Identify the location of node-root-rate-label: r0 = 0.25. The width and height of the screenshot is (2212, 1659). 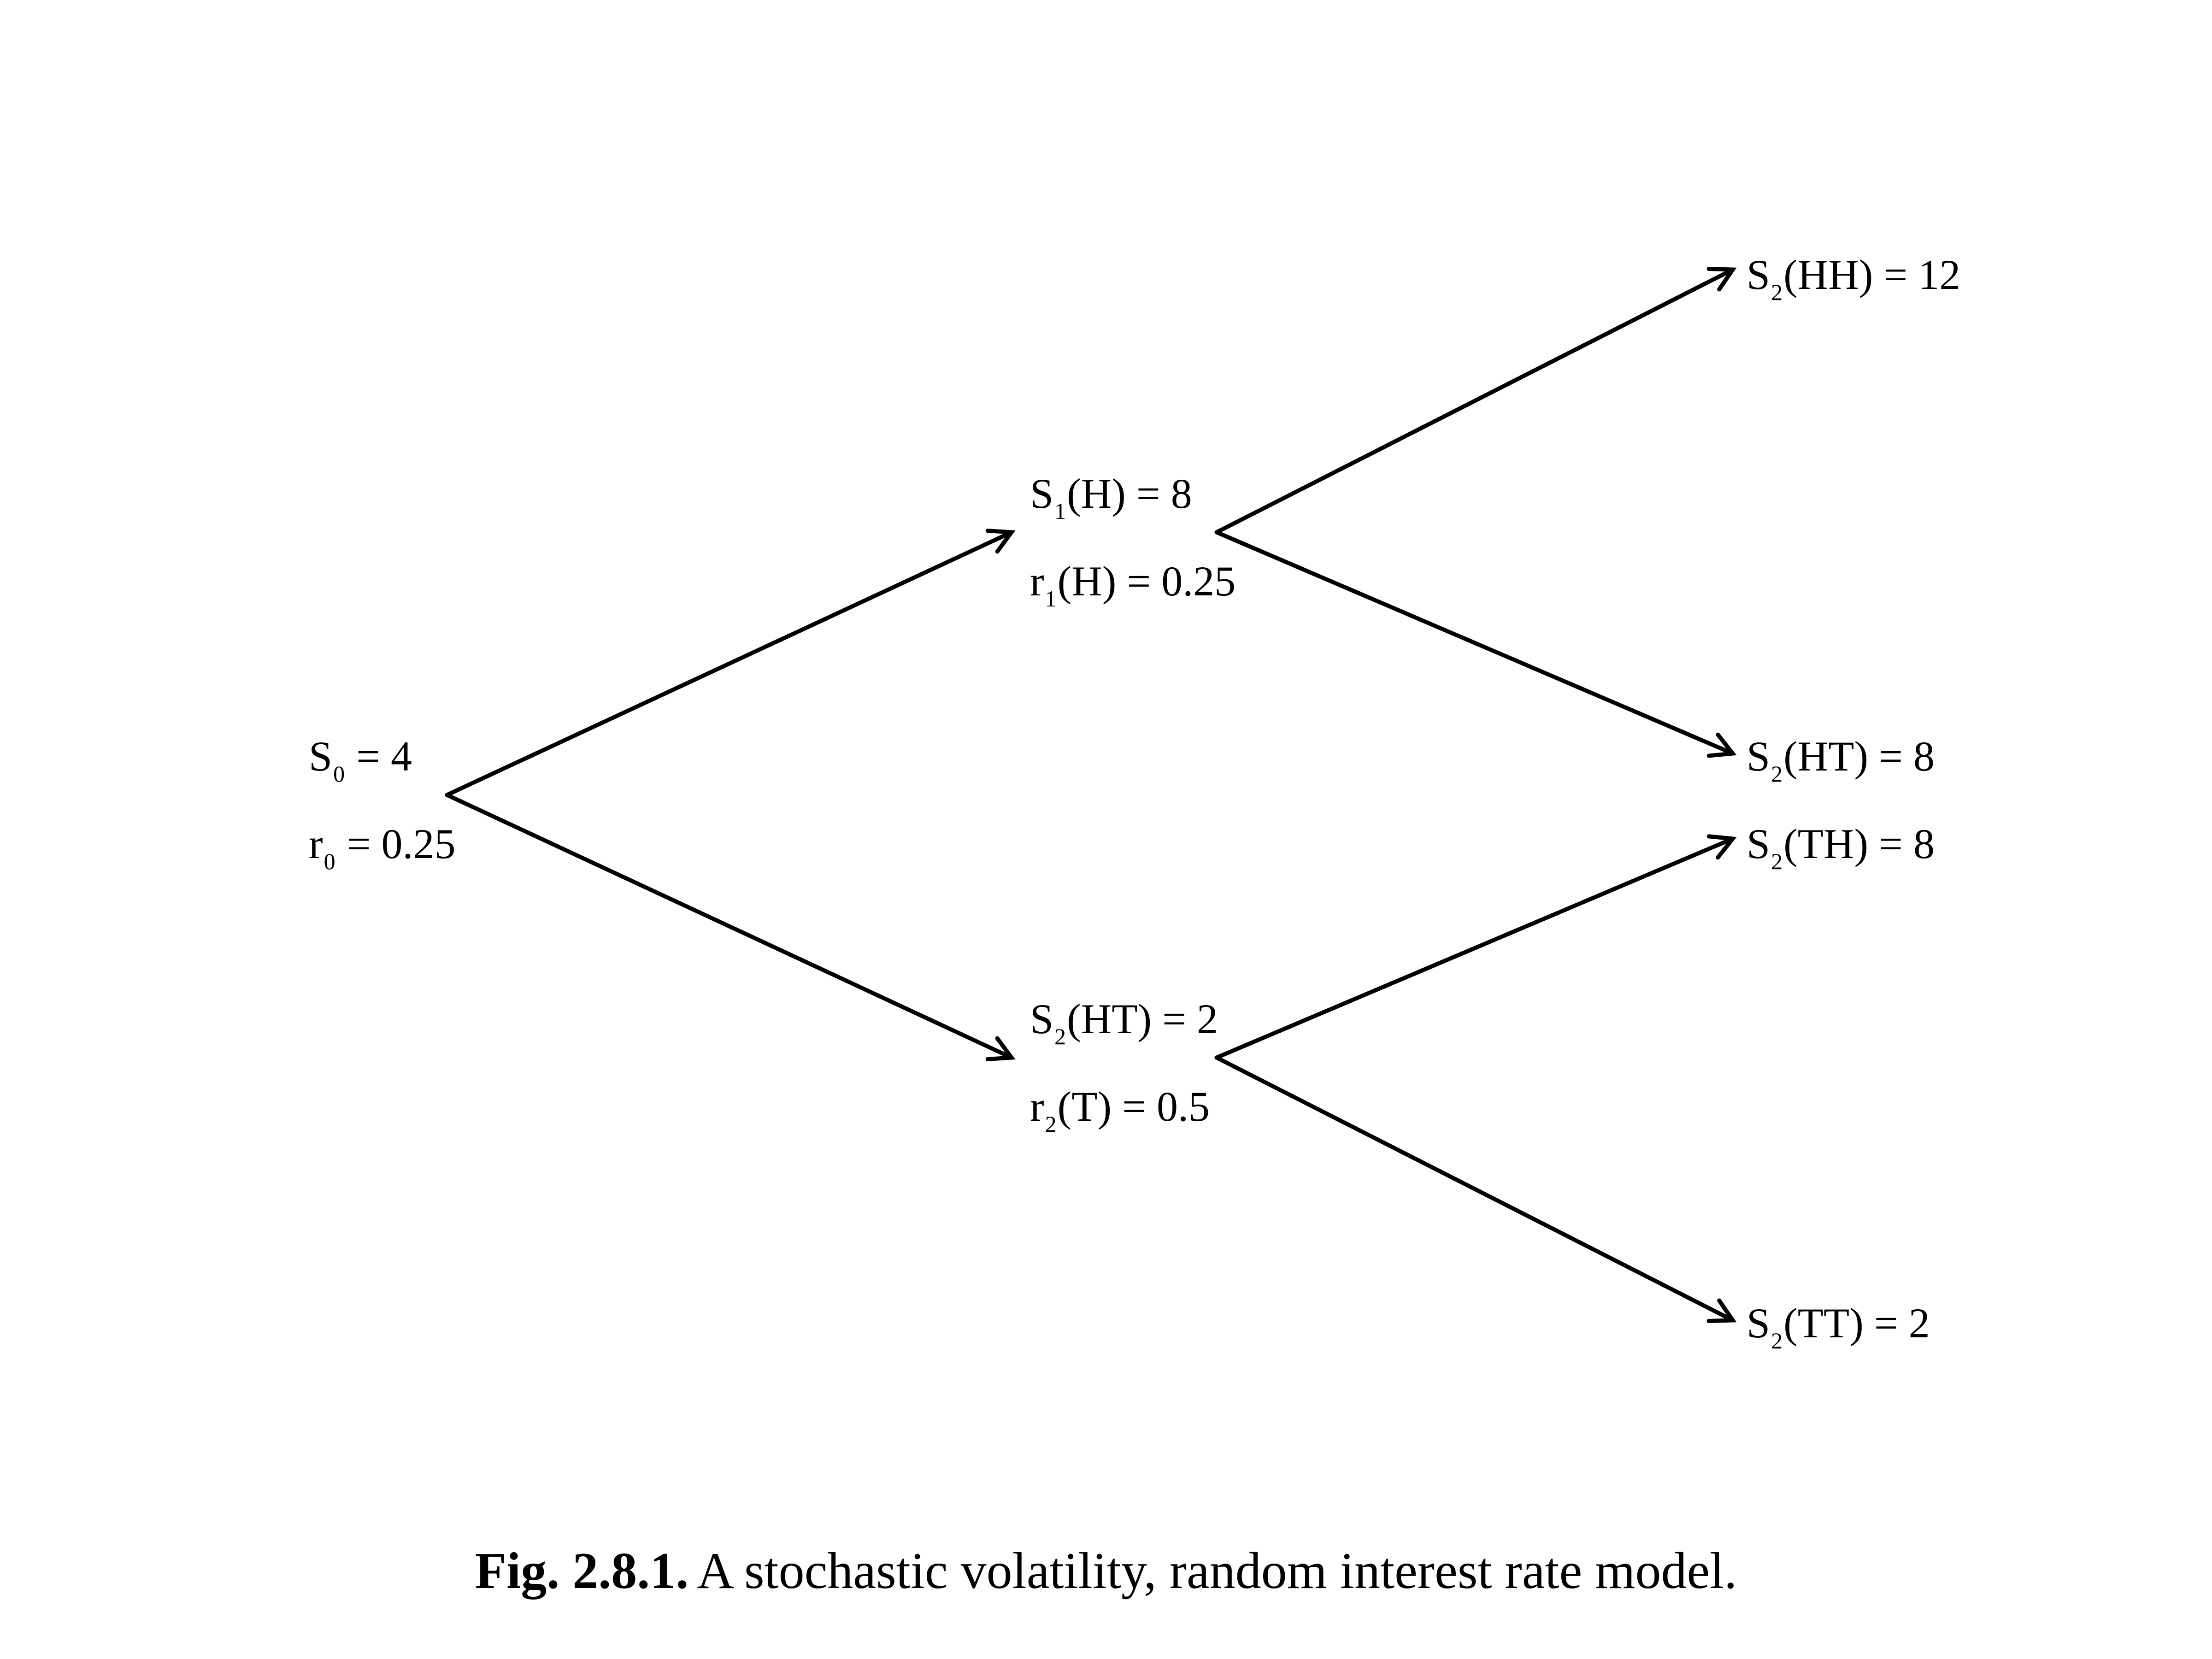
(382, 847).